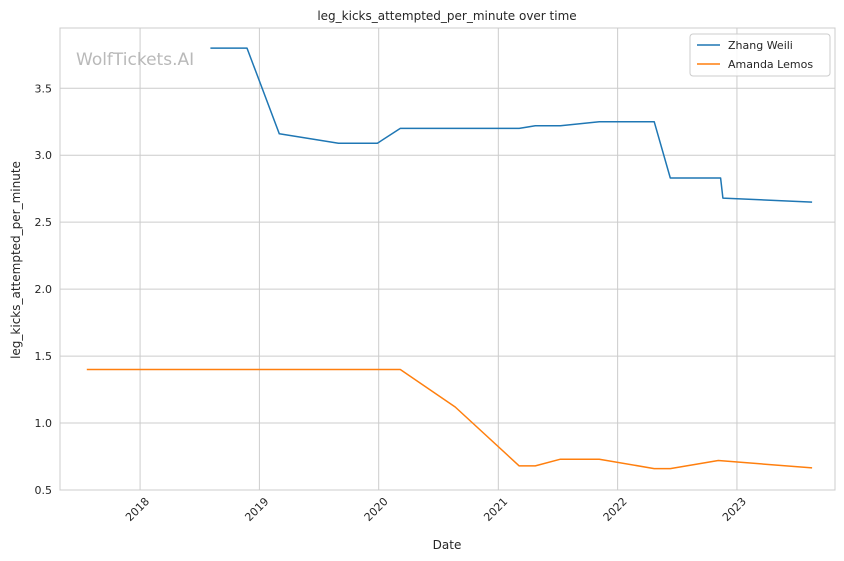 Image resolution: width=844 pixels, height=561 pixels. Describe the element at coordinates (447, 545) in the screenshot. I see `x-axis-label: Date` at that location.